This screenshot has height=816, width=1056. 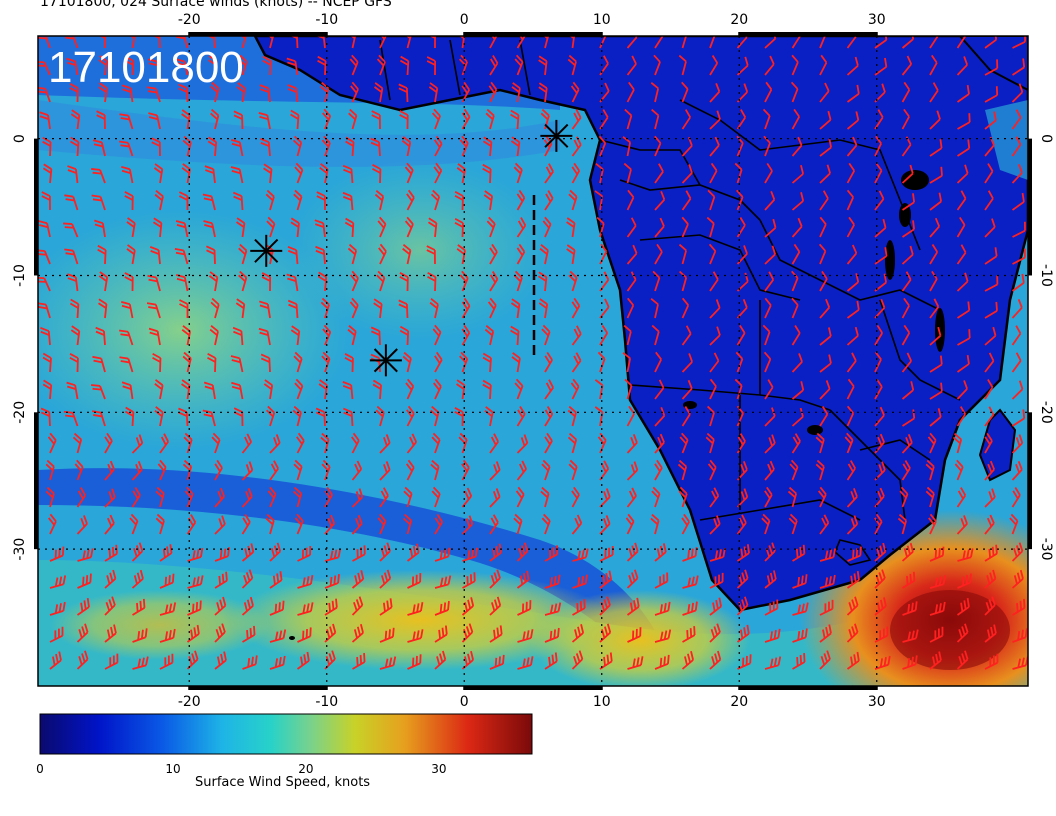 I want to click on colorbar-gradient, so click(x=286, y=734).